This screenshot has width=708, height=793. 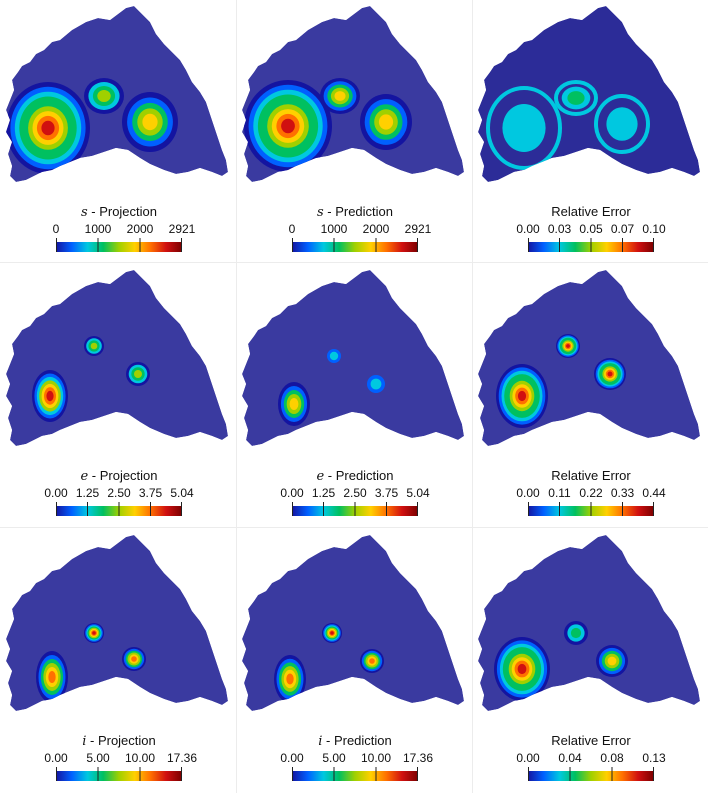 What do you see at coordinates (118, 131) in the screenshot?
I see `panel-s_proj: s - Projection 0 1000 2000 2921` at bounding box center [118, 131].